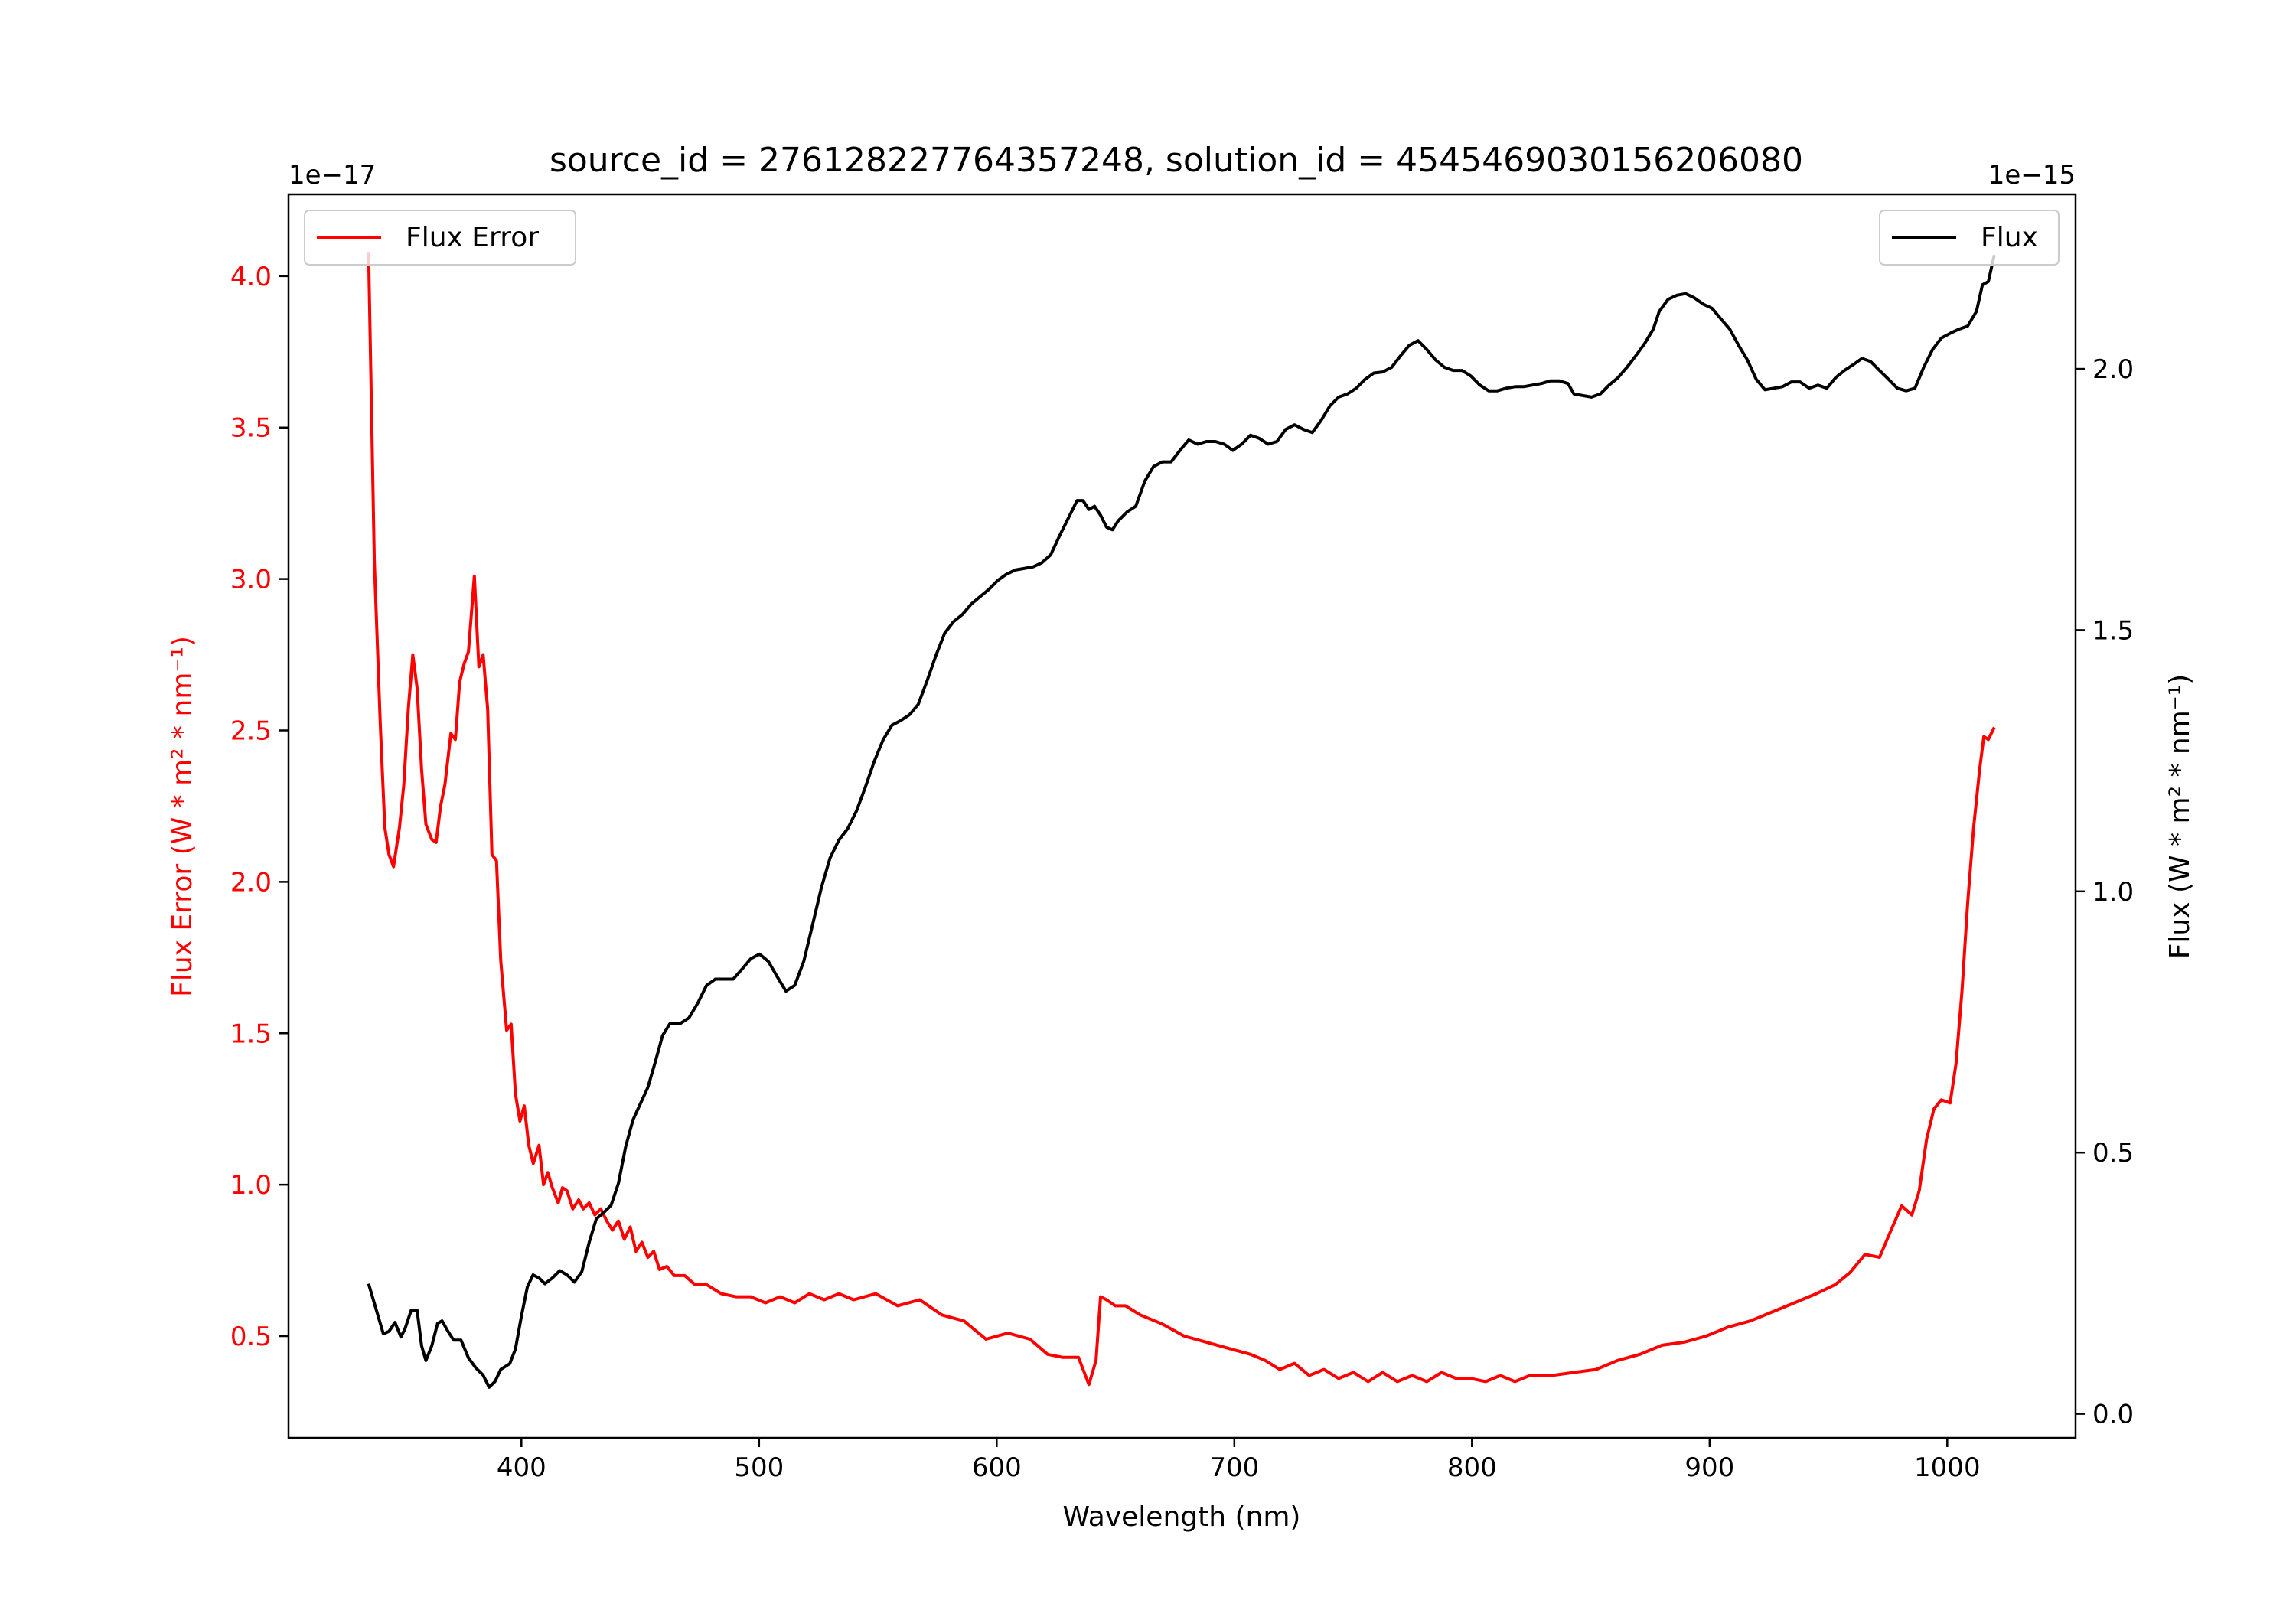  What do you see at coordinates (251, 882) in the screenshot?
I see `left-y-tick-label: 2.0` at bounding box center [251, 882].